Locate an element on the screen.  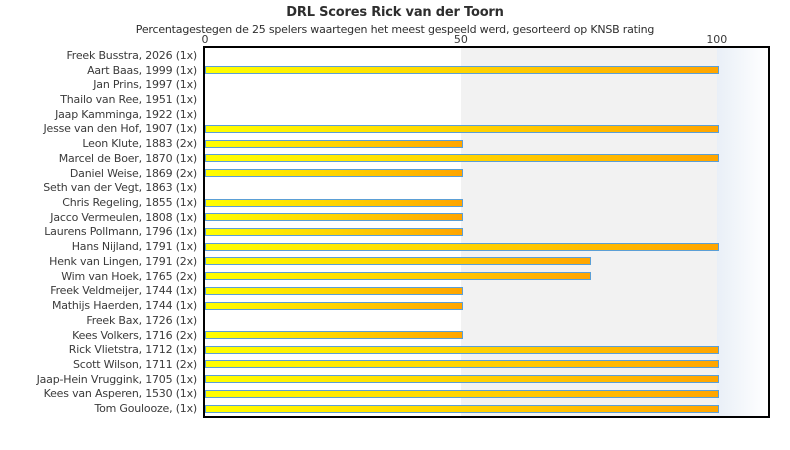
y-category-label: Wim van Hoek, 1765 (2x) is located at coordinates (129, 276).